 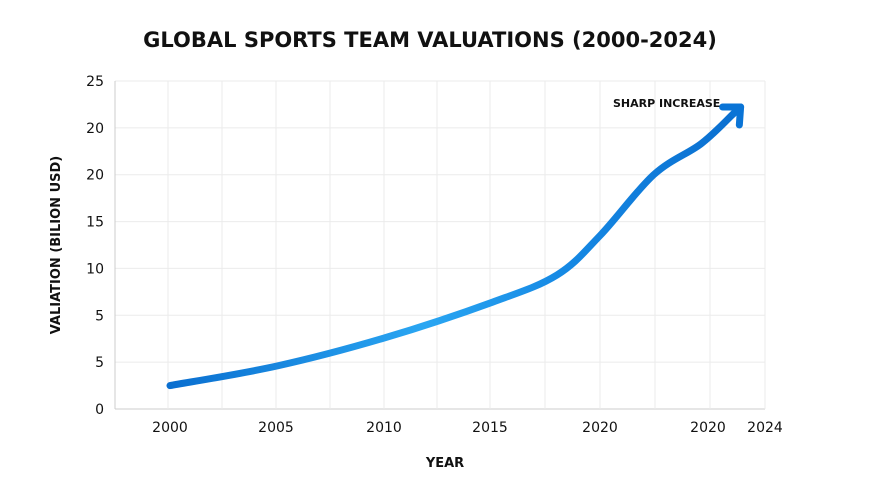 What do you see at coordinates (666, 103) in the screenshot?
I see `annotation-sharp-increase: SHARP INCREASE` at bounding box center [666, 103].